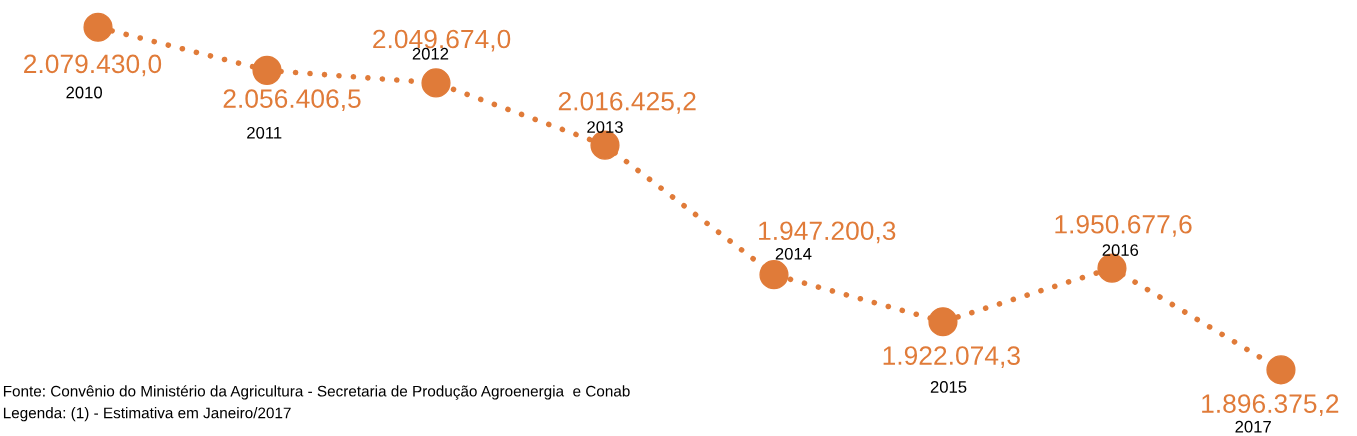 This screenshot has height=436, width=1357. Describe the element at coordinates (827, 232) in the screenshot. I see `data-label: 1.947.200,3` at that location.